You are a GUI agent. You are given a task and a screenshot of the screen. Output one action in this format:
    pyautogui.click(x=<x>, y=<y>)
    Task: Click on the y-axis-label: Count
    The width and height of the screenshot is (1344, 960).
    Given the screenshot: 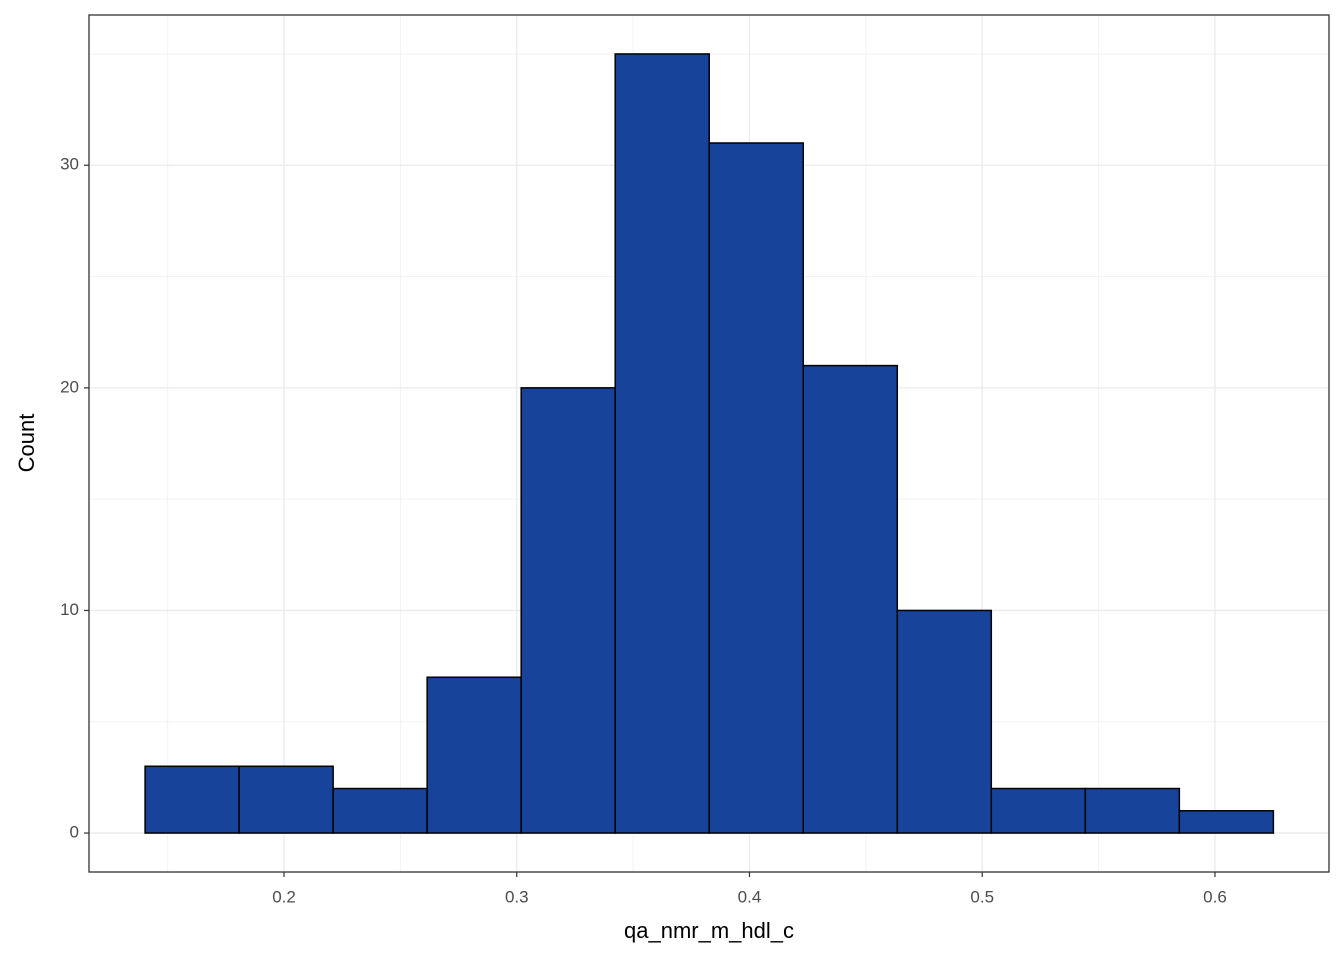 What is the action you would take?
    pyautogui.click(x=26, y=443)
    